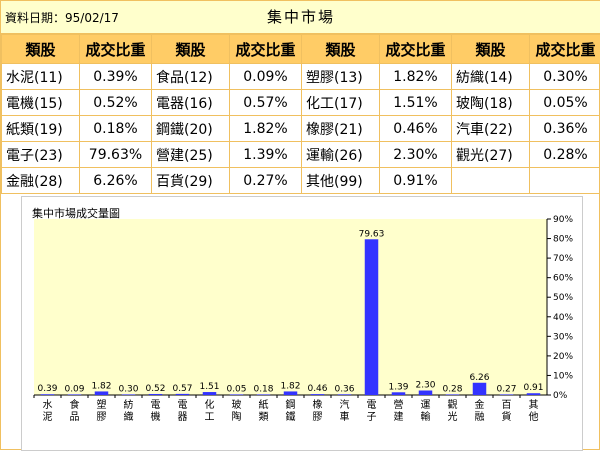  What do you see at coordinates (41, 129) in the screenshot?
I see `sector-cell: 紙類(19)` at bounding box center [41, 129].